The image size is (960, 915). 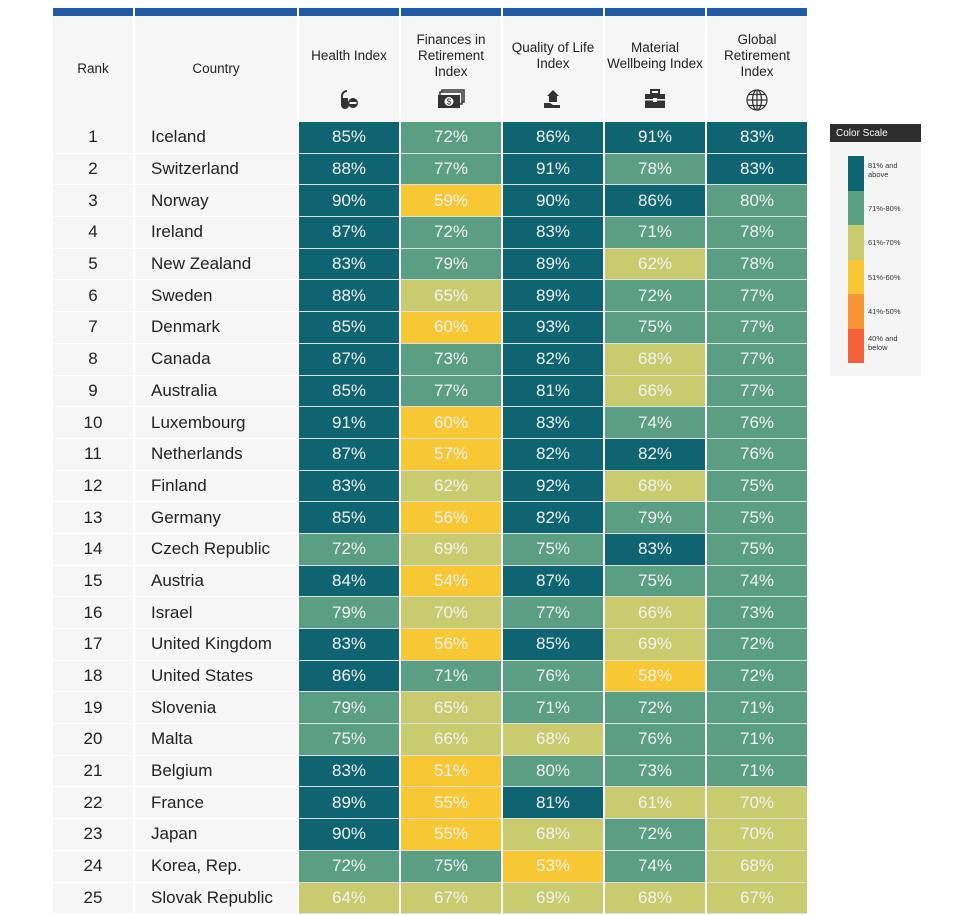 What do you see at coordinates (216, 645) in the screenshot?
I see `country-cell: United Kingdom` at bounding box center [216, 645].